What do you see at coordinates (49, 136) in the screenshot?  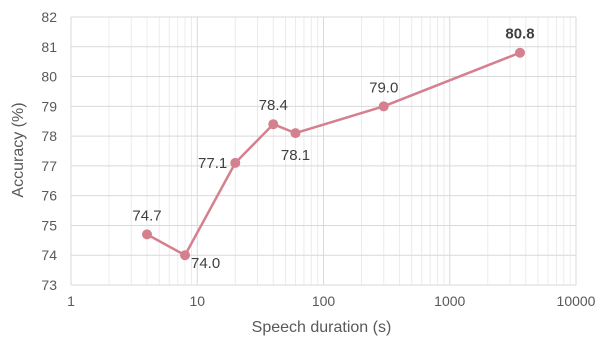 I see `y-tick-label: 78` at bounding box center [49, 136].